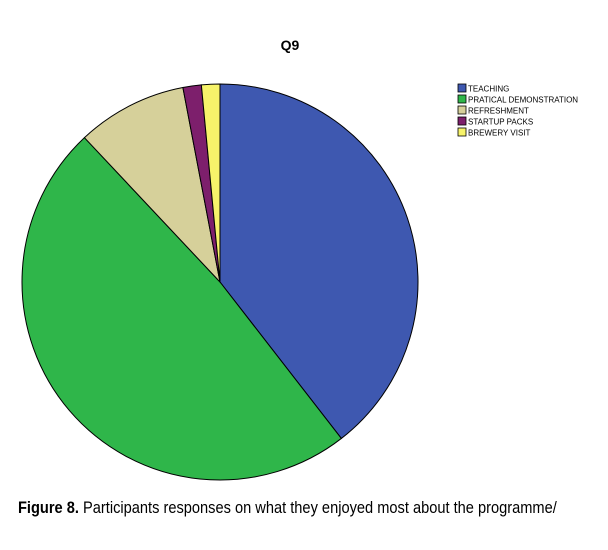 The height and width of the screenshot is (550, 608). I want to click on pie-slice-brewery-visit, so click(210, 183).